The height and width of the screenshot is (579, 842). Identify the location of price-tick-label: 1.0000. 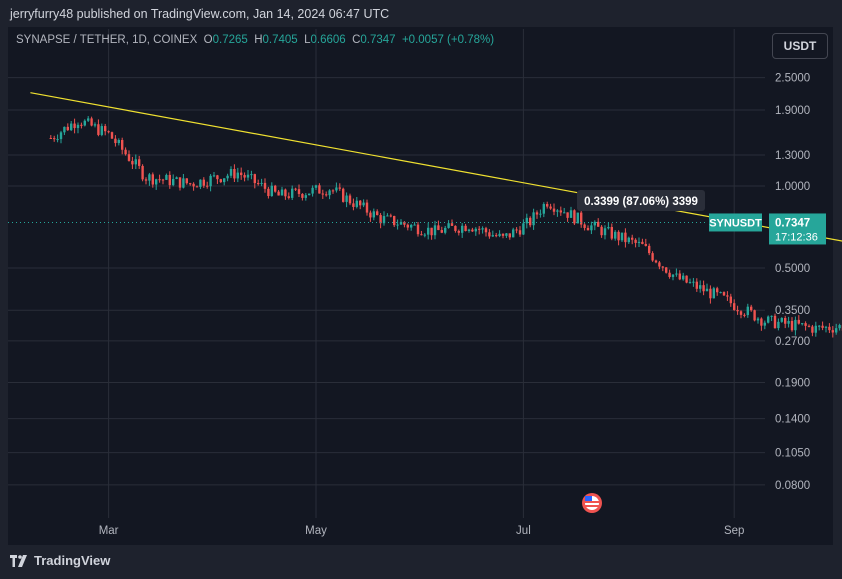
(792, 187).